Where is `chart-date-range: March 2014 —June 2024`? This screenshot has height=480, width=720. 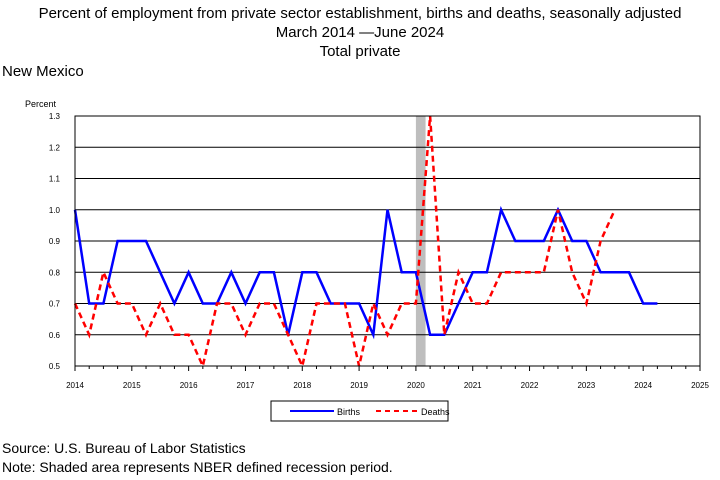
chart-date-range: March 2014 —June 2024 is located at coordinates (360, 32).